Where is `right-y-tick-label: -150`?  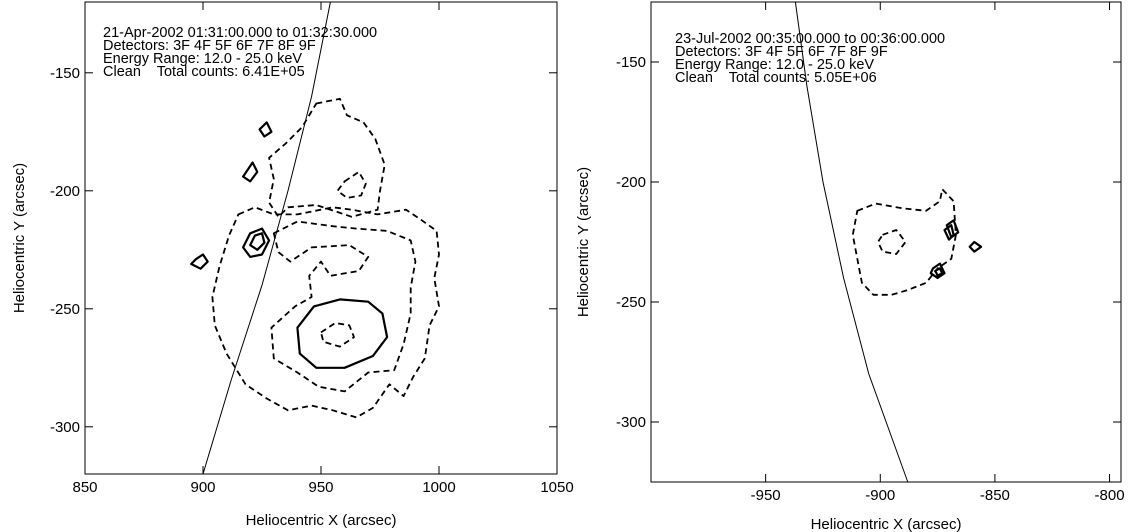
right-y-tick-label: -150 is located at coordinates (631, 62).